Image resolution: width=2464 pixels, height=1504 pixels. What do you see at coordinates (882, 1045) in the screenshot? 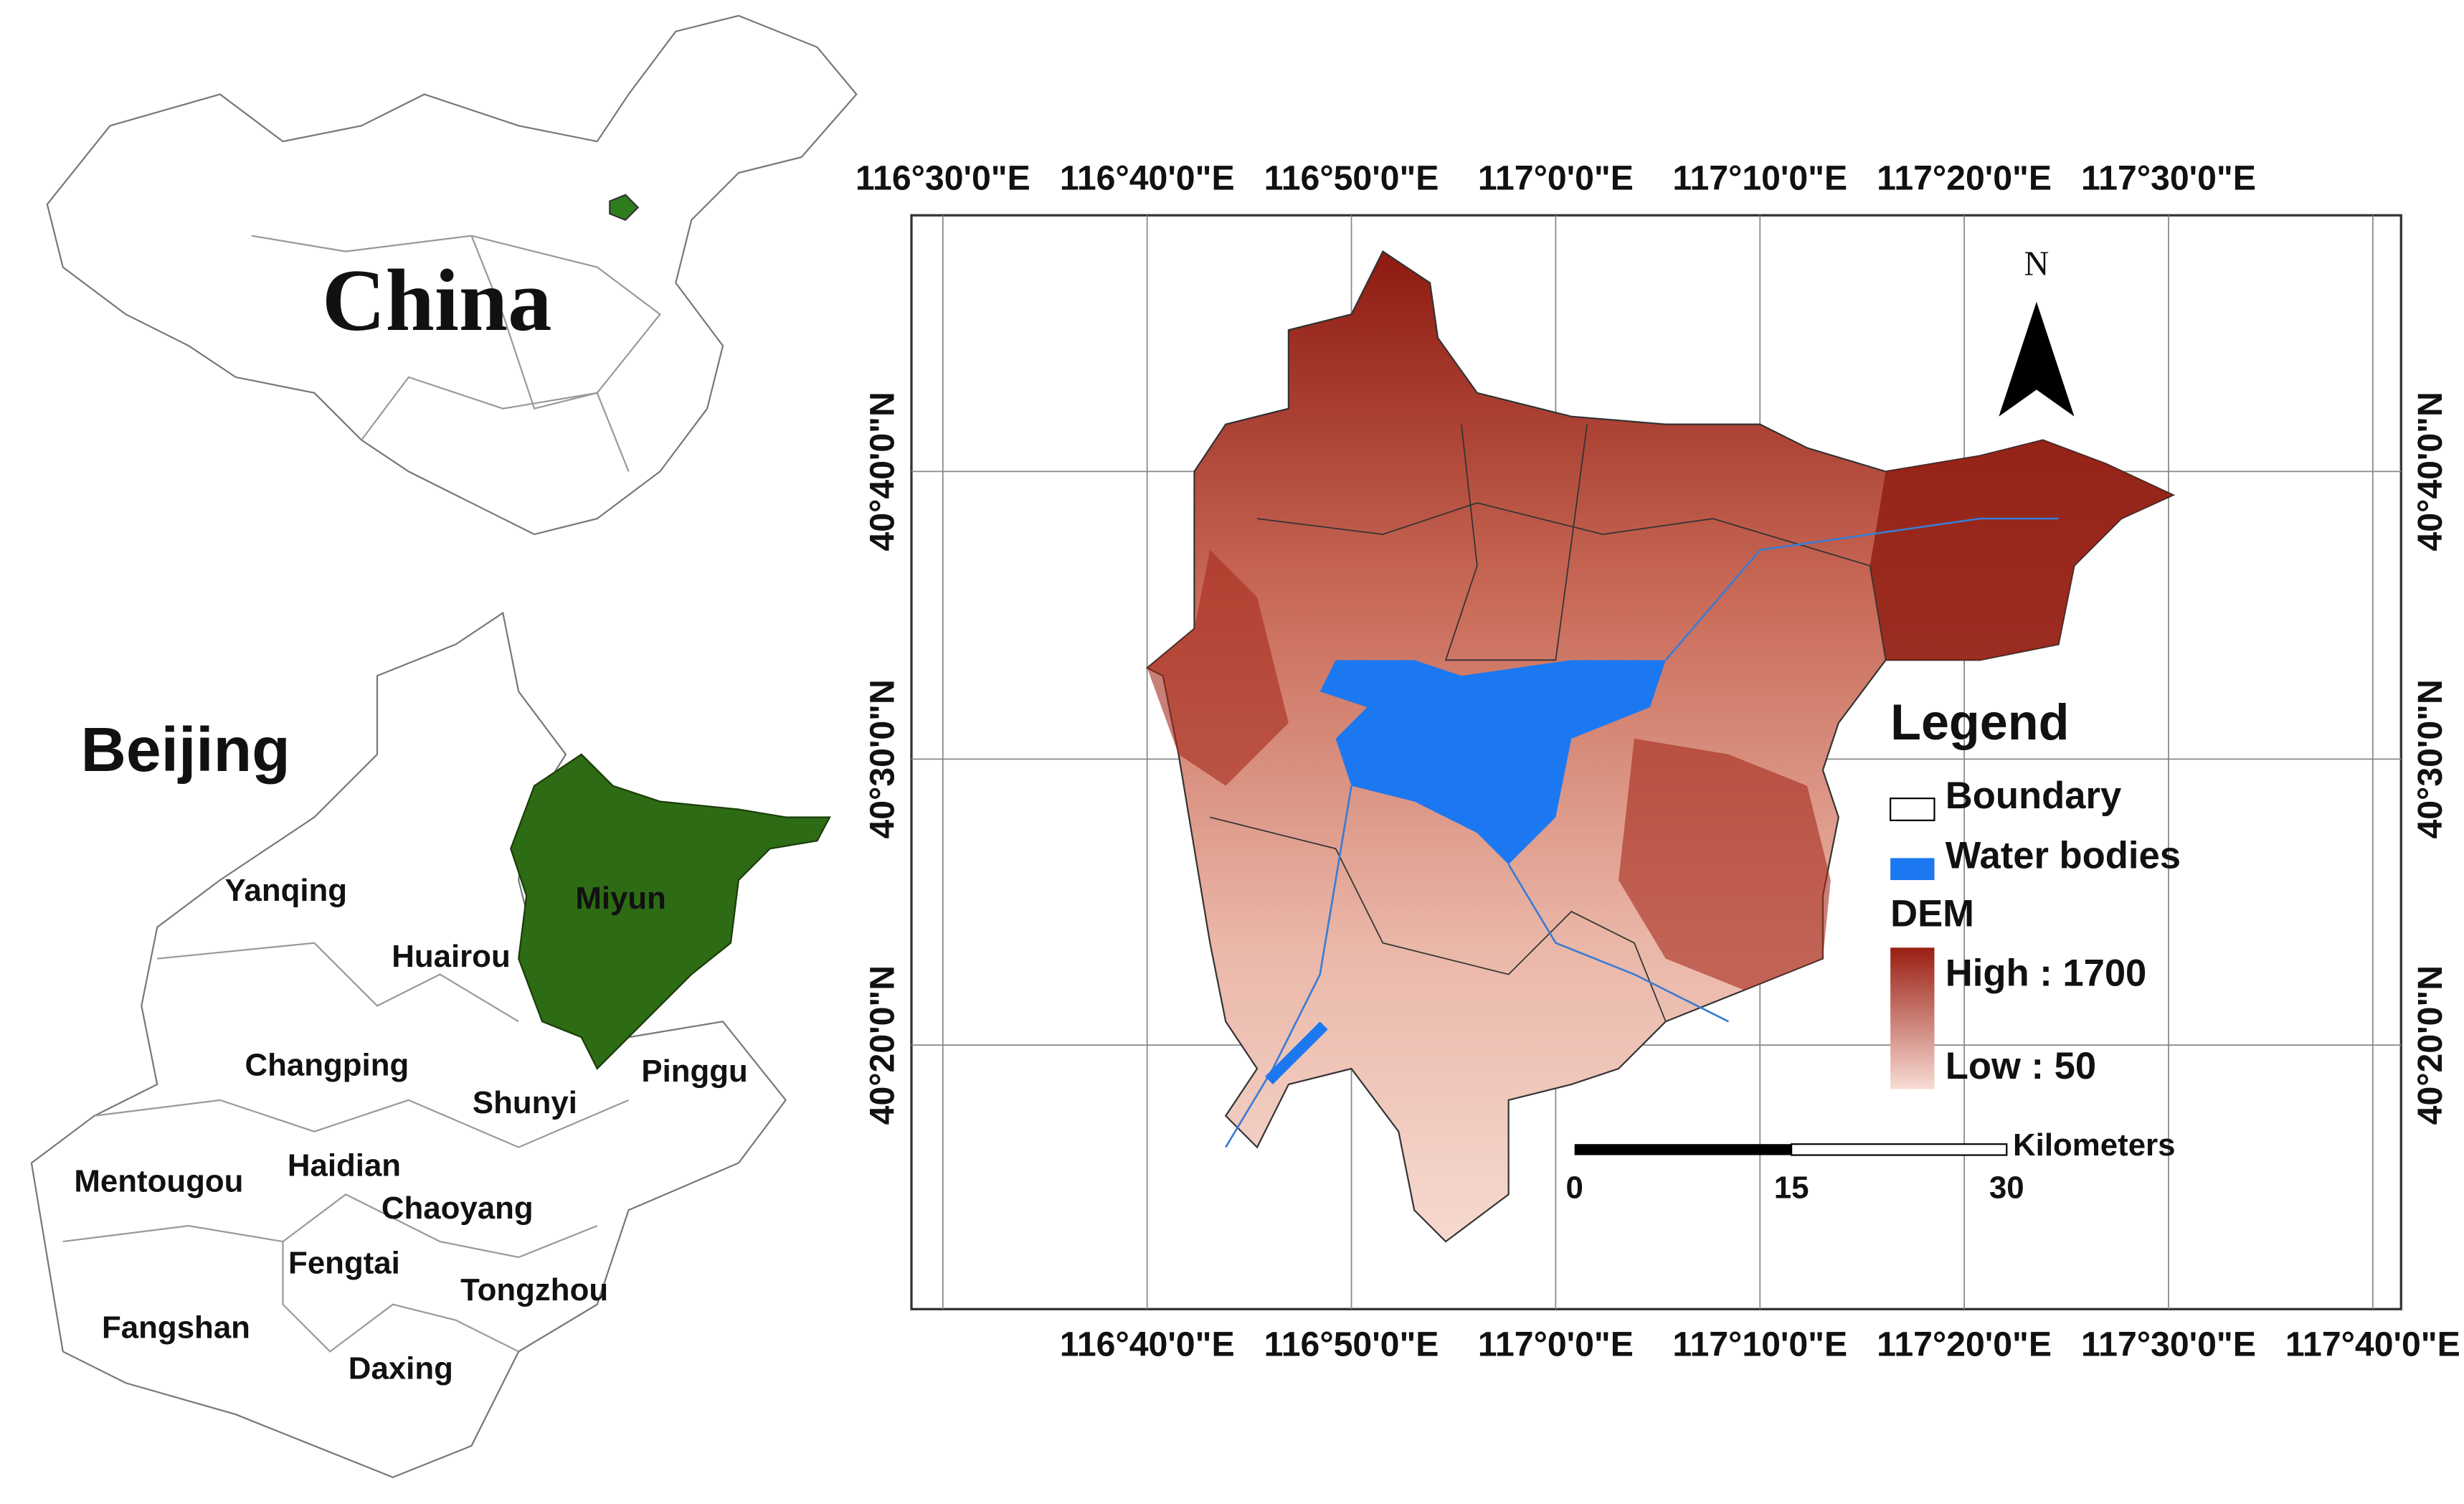
I see `left-coordinate-label: 40°20'0"N` at bounding box center [882, 1045].